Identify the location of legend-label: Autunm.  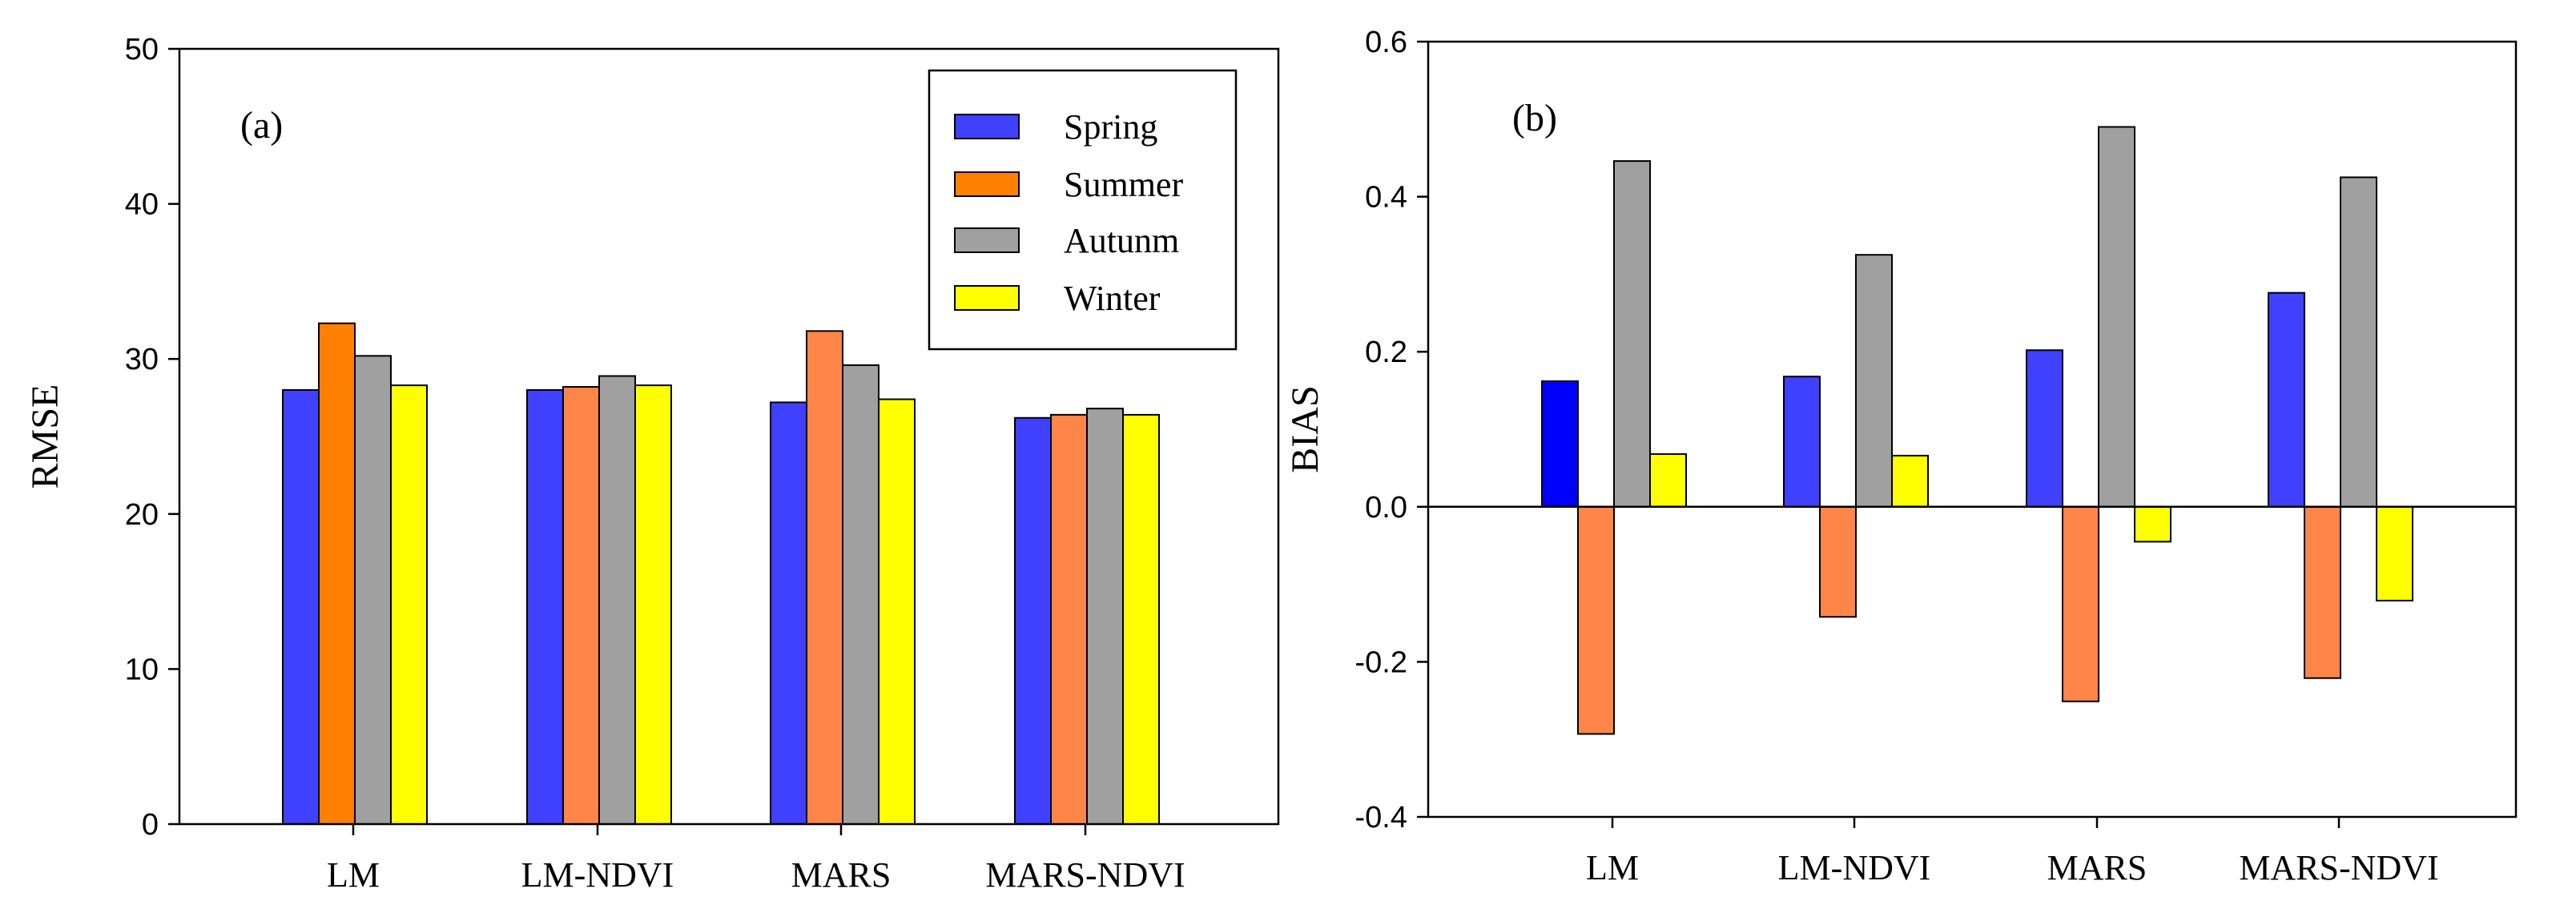
(1121, 240).